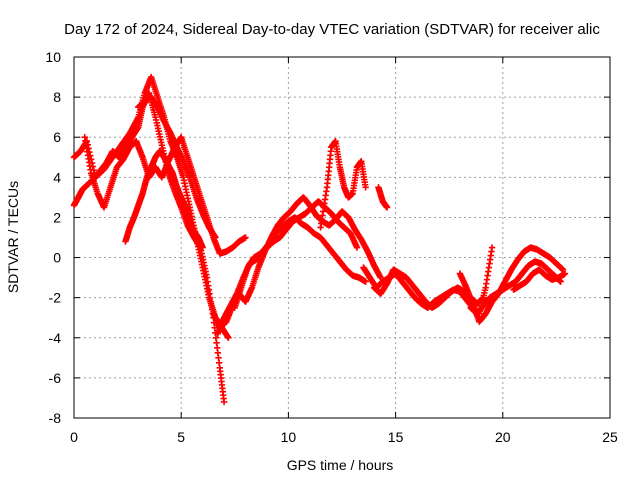 The height and width of the screenshot is (480, 640). Describe the element at coordinates (57, 177) in the screenshot. I see `y-tick-label: 4` at that location.